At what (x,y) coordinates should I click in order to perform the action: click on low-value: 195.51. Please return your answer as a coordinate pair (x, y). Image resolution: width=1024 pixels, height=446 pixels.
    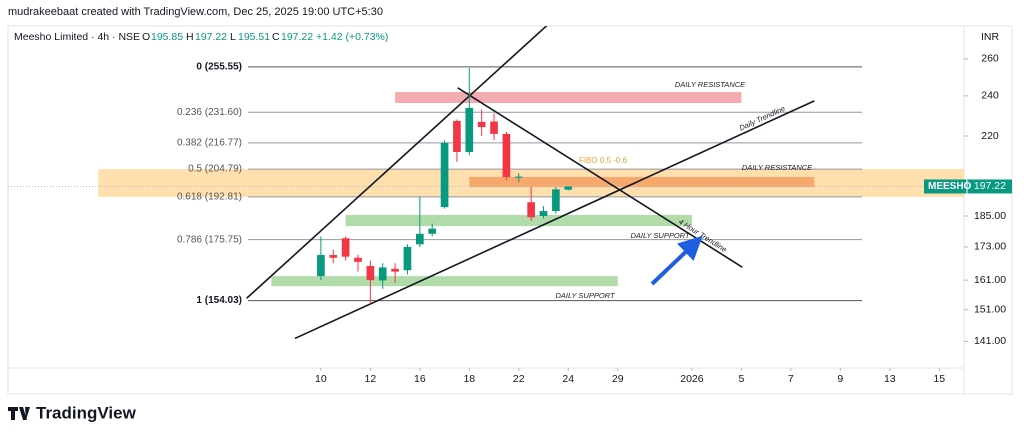
    Looking at the image, I should click on (254, 37).